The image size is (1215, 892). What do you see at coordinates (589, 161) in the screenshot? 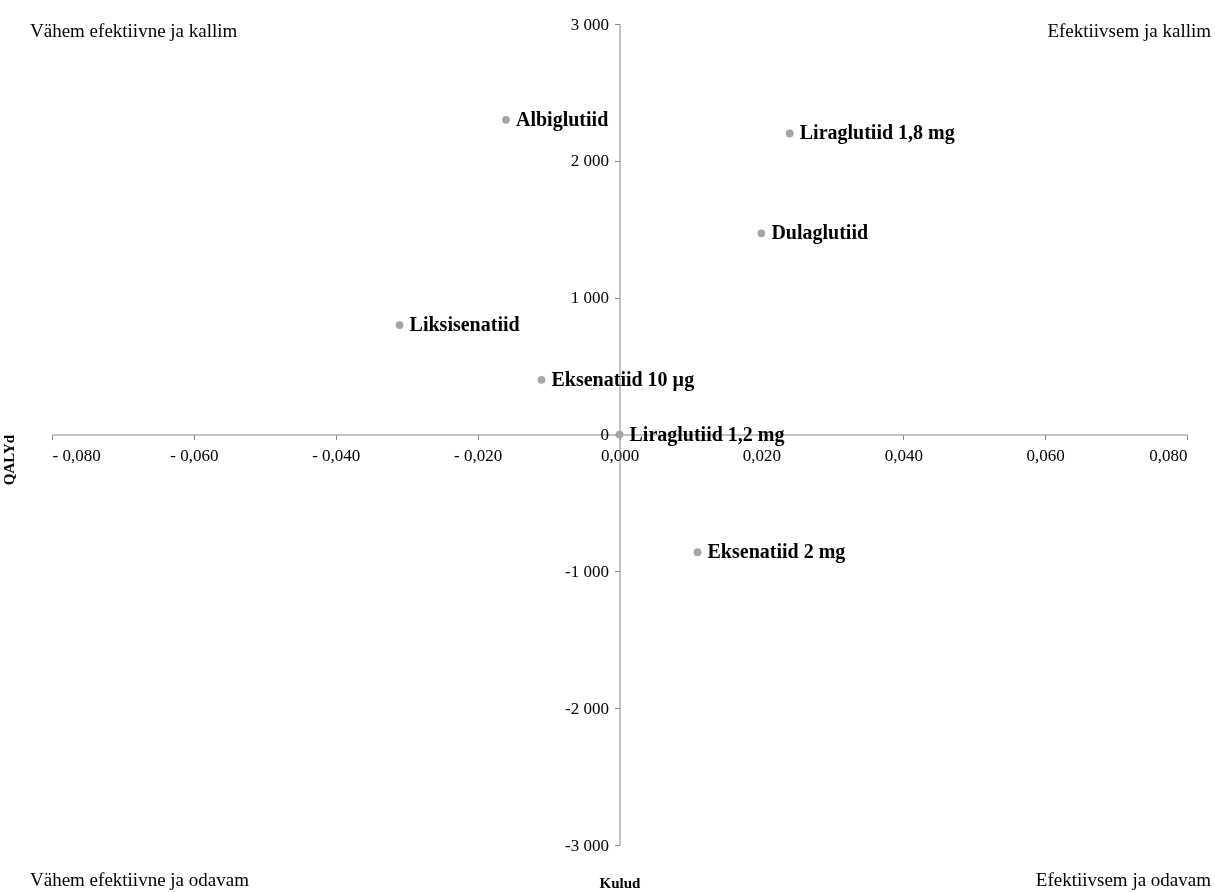
I see `y-tick-label: 2 000` at bounding box center [589, 161].